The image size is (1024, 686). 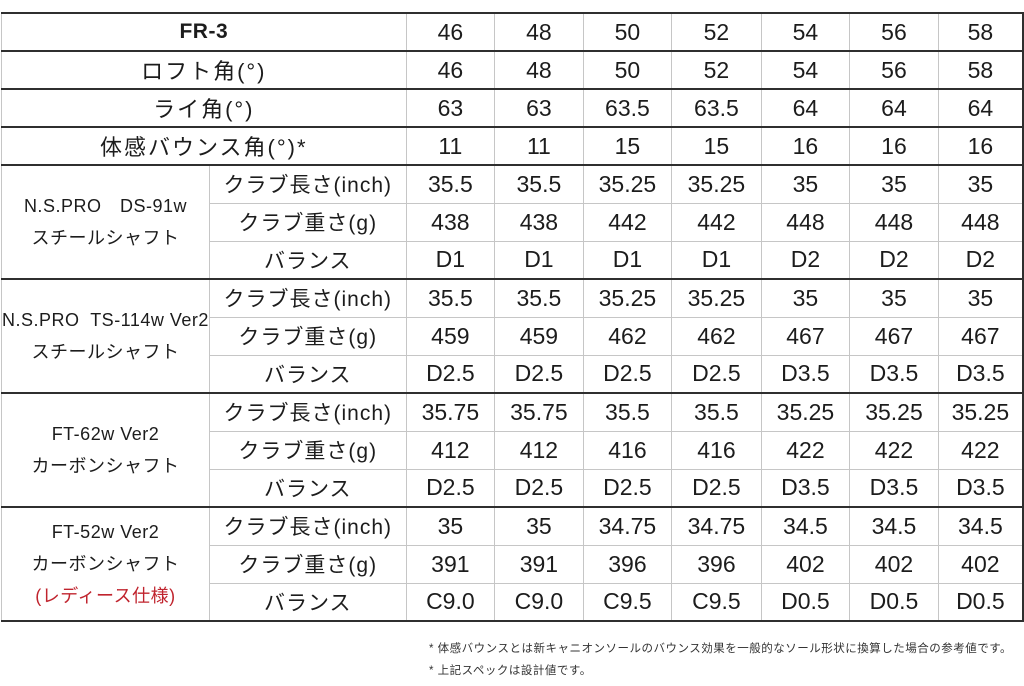 I want to click on value-cell: 56, so click(x=894, y=70).